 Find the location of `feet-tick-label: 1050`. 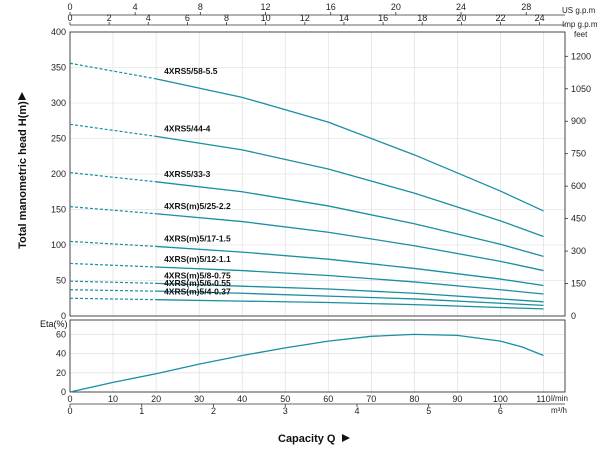

feet-tick-label: 1050 is located at coordinates (581, 89).